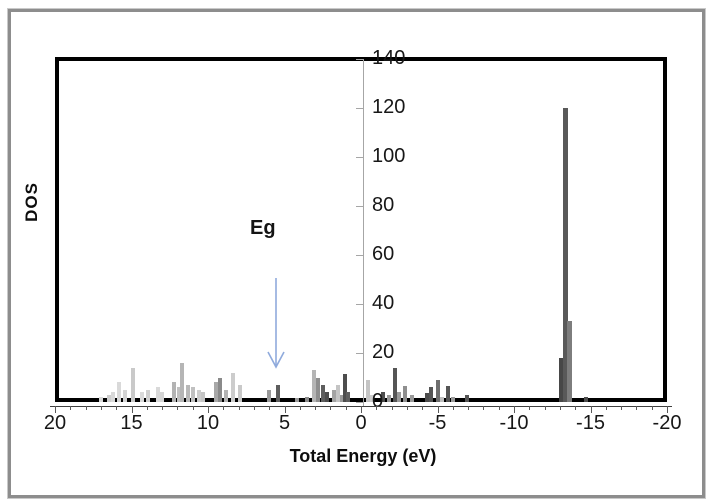 This screenshot has width=711, height=503. What do you see at coordinates (590, 423) in the screenshot?
I see `x-tick-label: -15` at bounding box center [590, 423].